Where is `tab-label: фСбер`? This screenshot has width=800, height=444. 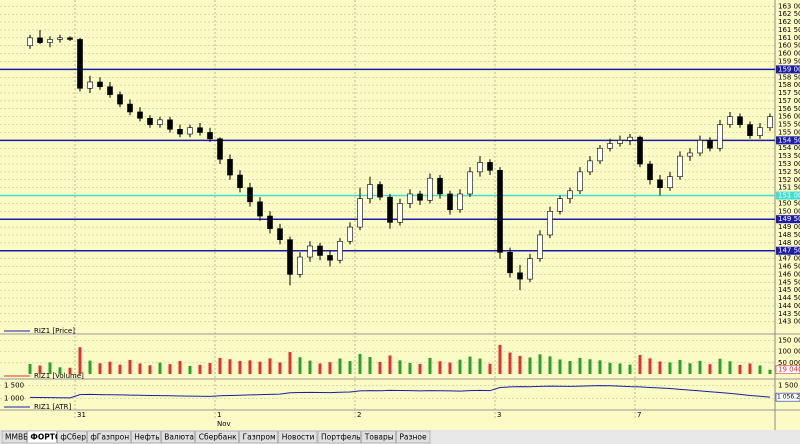 tab-label: фСбер is located at coordinates (73, 437).